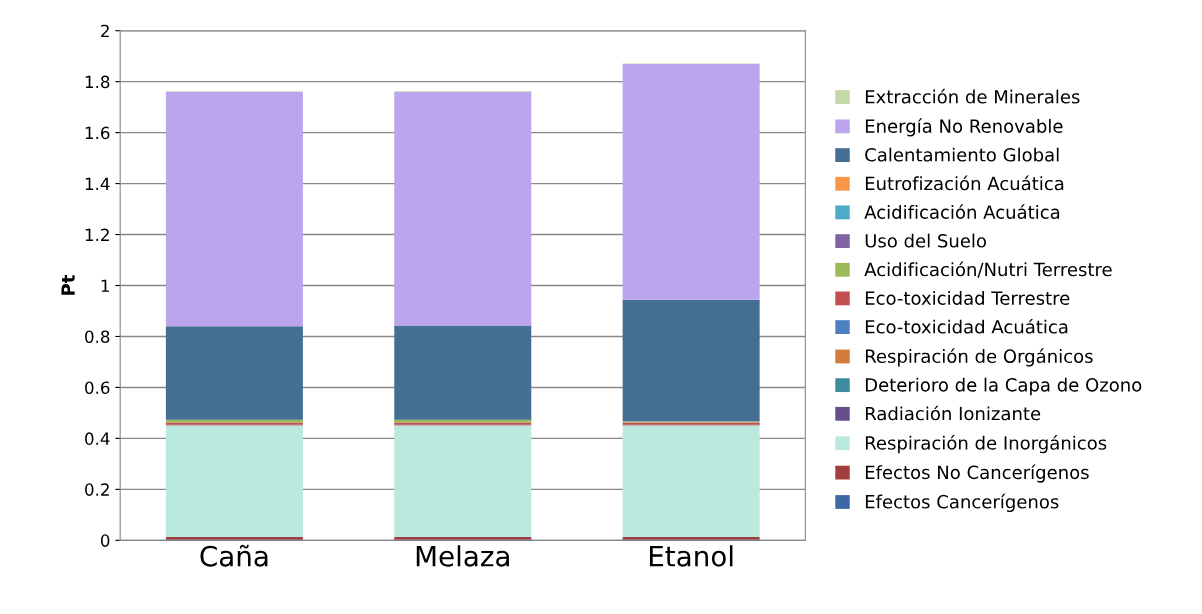  I want to click on y-tick-label: 0.8, so click(97, 337).